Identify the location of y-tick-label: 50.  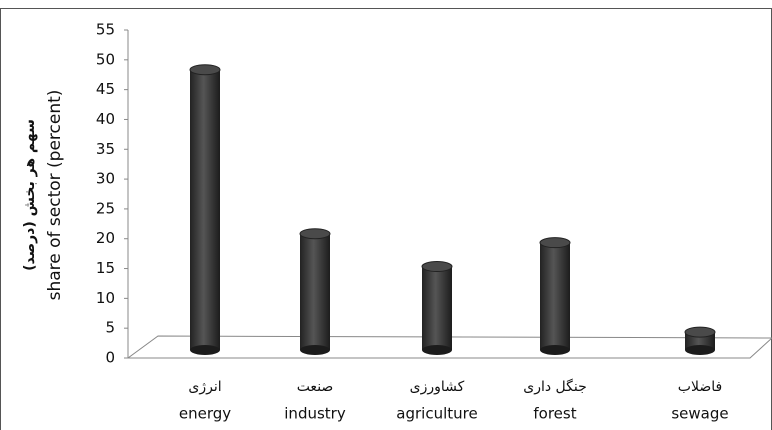
(105, 59).